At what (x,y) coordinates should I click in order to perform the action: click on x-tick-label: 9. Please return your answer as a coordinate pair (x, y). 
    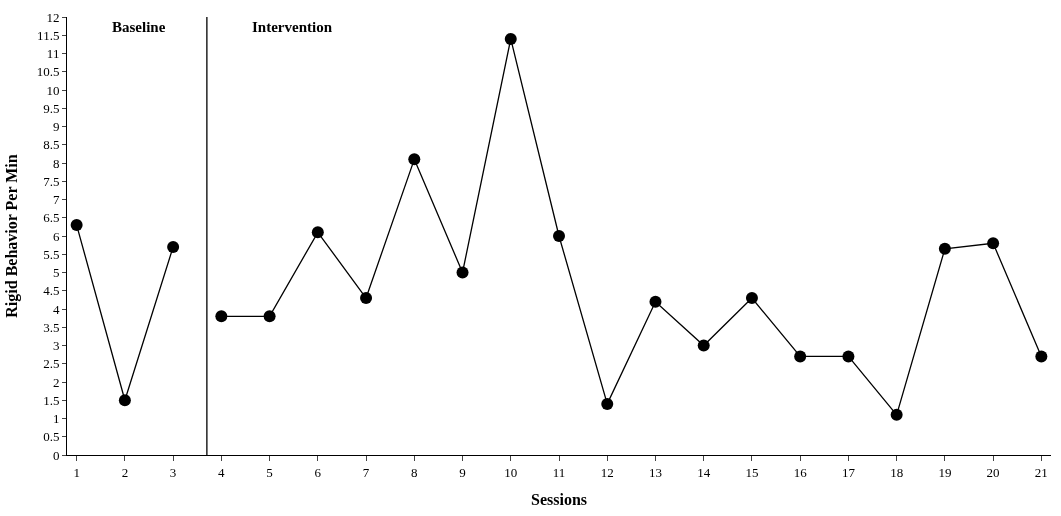
    Looking at the image, I should click on (462, 472).